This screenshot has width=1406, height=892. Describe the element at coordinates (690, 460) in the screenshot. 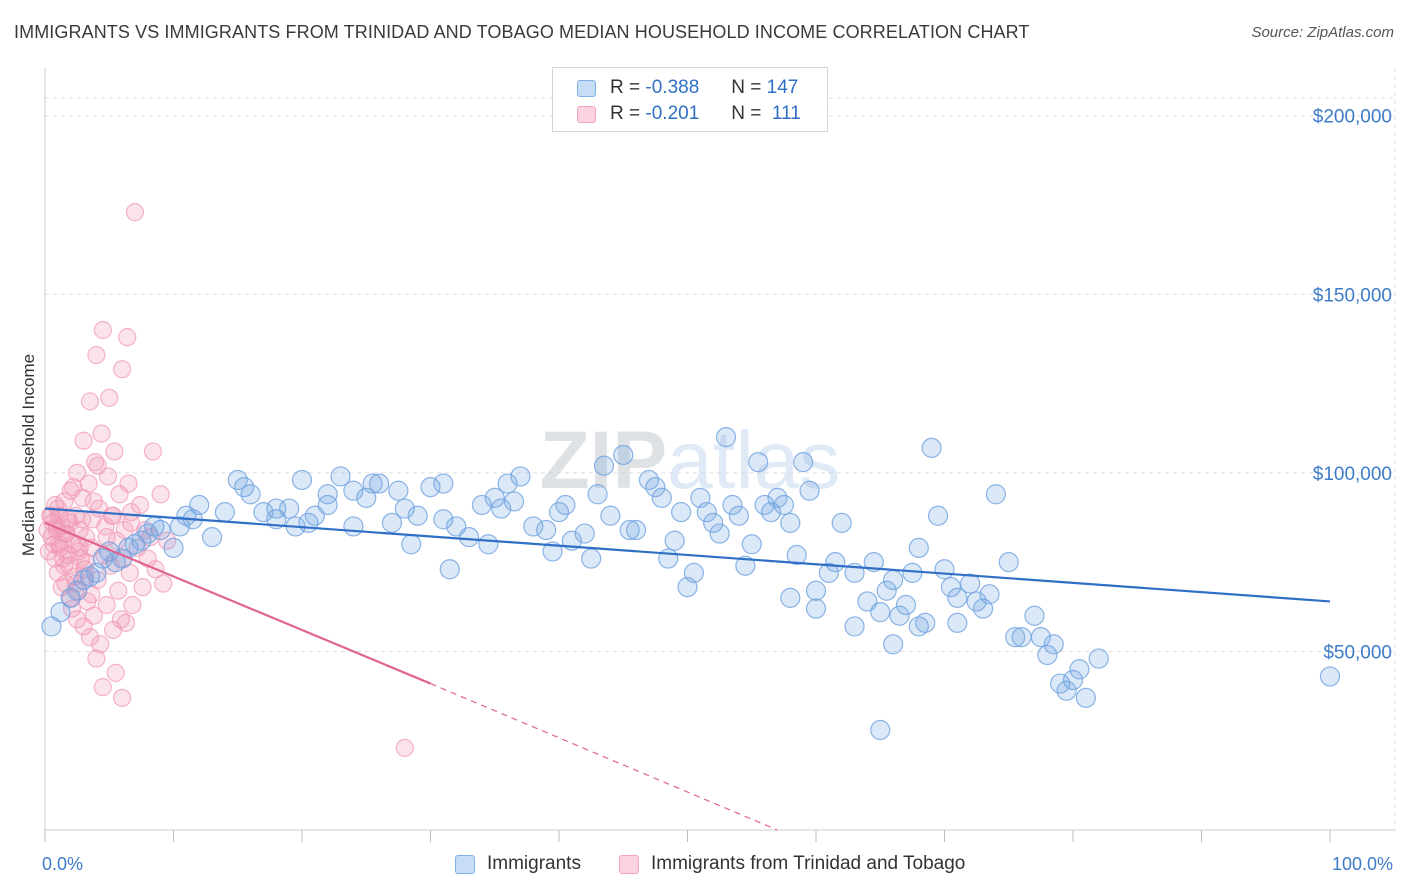

I see `watermark: ZIPatlas` at that location.